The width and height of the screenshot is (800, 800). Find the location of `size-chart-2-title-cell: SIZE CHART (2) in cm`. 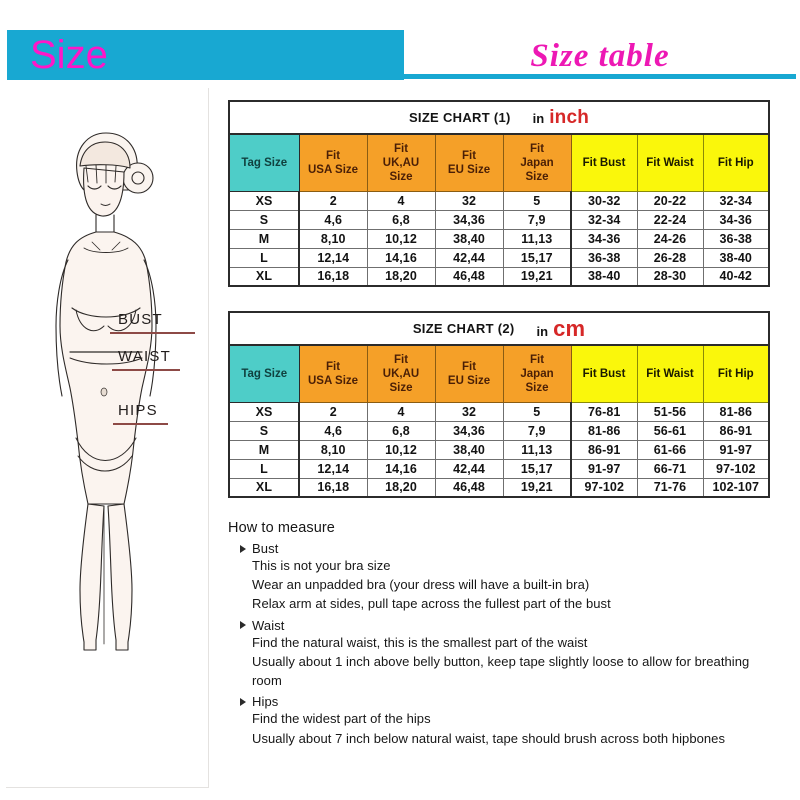

size-chart-2-title-cell: SIZE CHART (2) in cm is located at coordinates (499, 328).